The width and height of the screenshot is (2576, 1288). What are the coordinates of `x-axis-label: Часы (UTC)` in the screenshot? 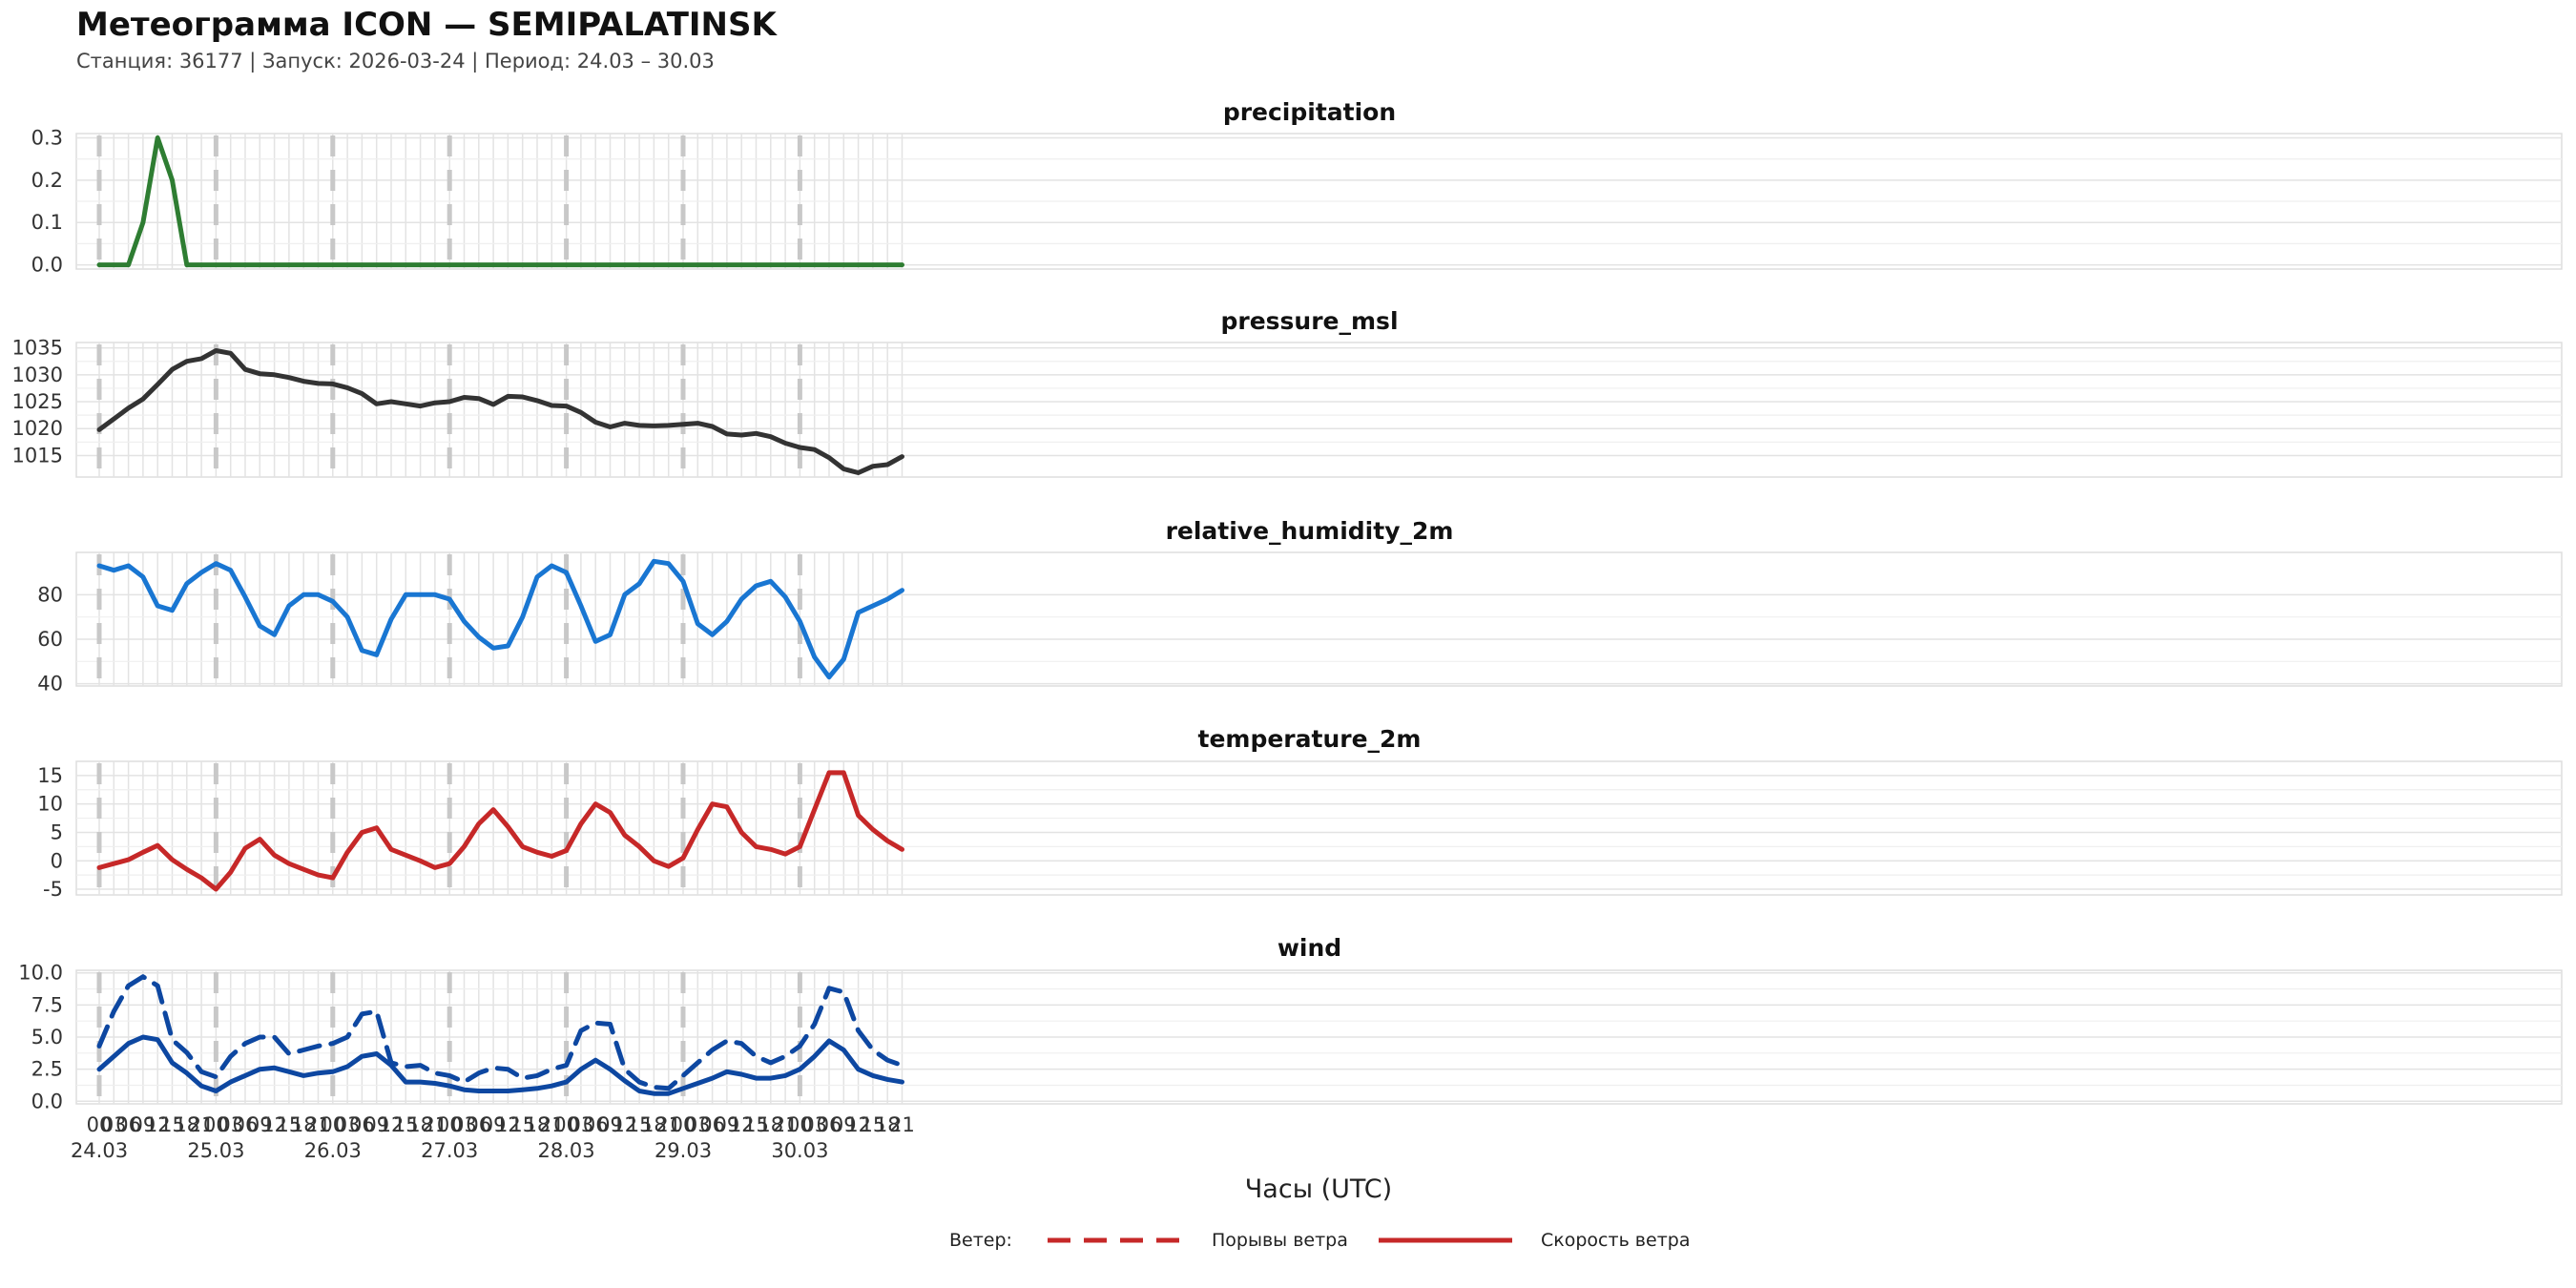 It's located at (1318, 1189).